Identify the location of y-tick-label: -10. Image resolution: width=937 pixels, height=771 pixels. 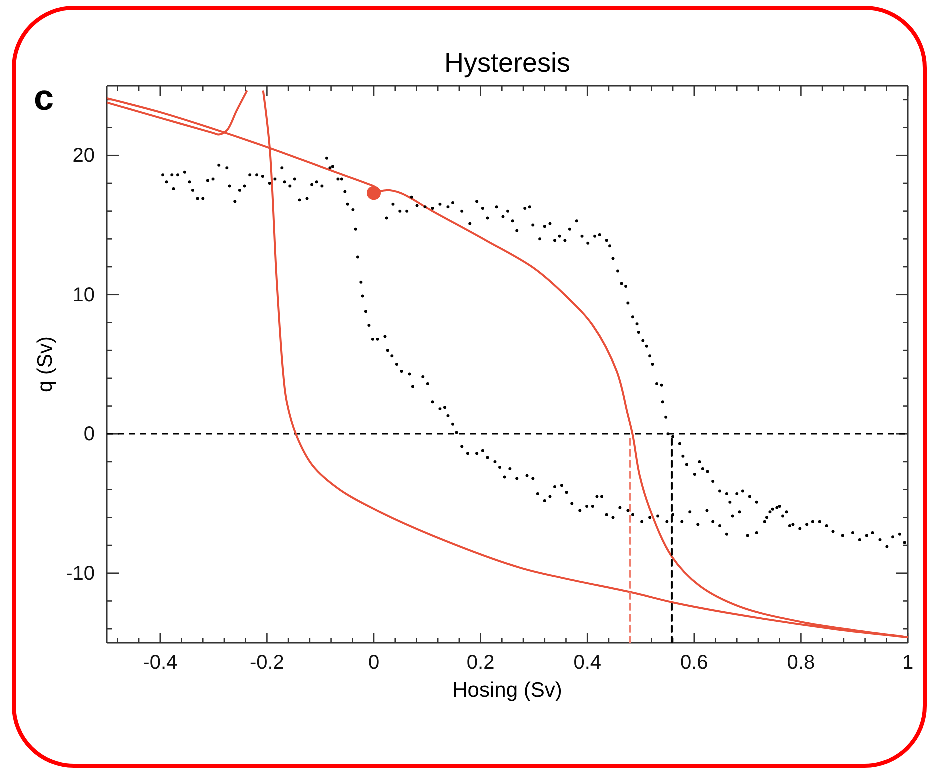
(80, 573).